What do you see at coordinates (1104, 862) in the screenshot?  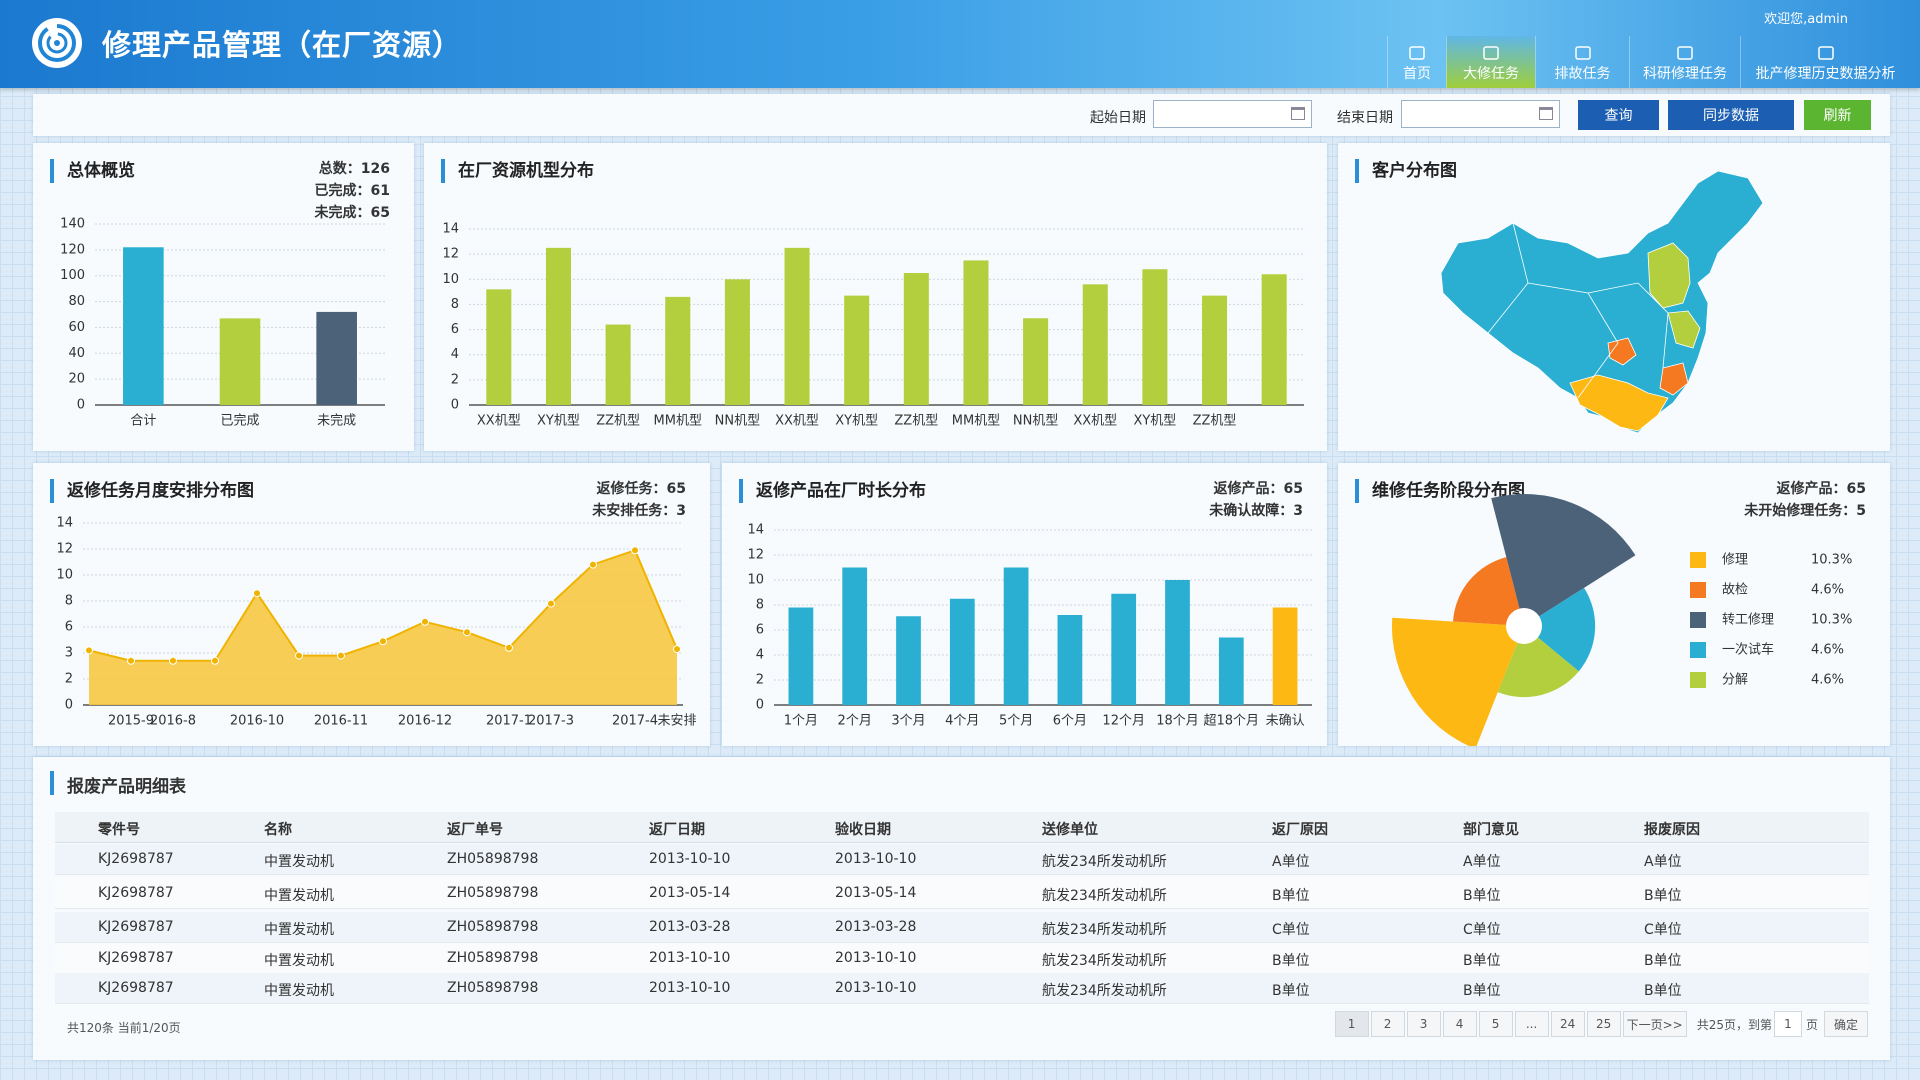 I see `table-cell: 航发234所发动机所` at bounding box center [1104, 862].